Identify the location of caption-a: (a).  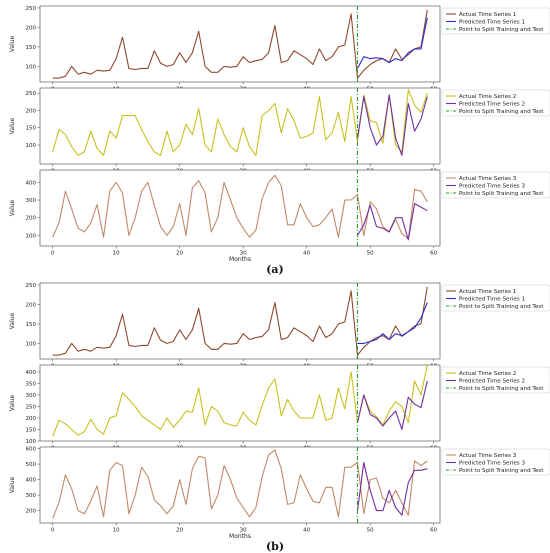
(275, 269).